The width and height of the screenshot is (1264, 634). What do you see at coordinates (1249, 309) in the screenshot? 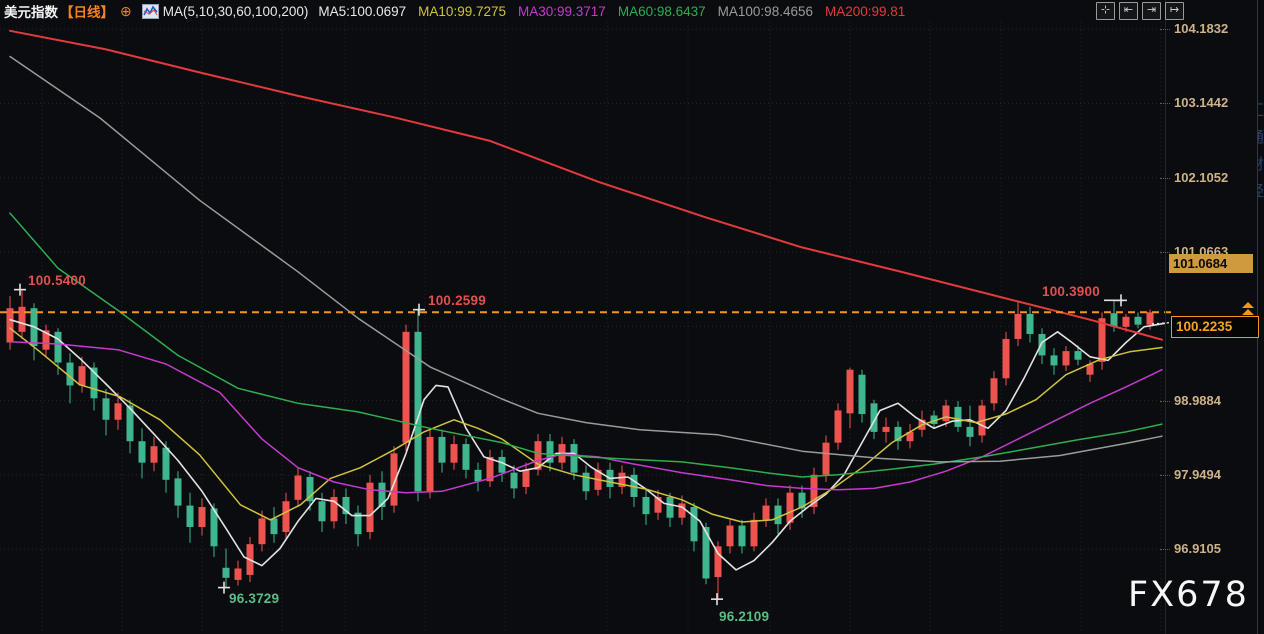
I see `price-up-arrows-icon` at bounding box center [1249, 309].